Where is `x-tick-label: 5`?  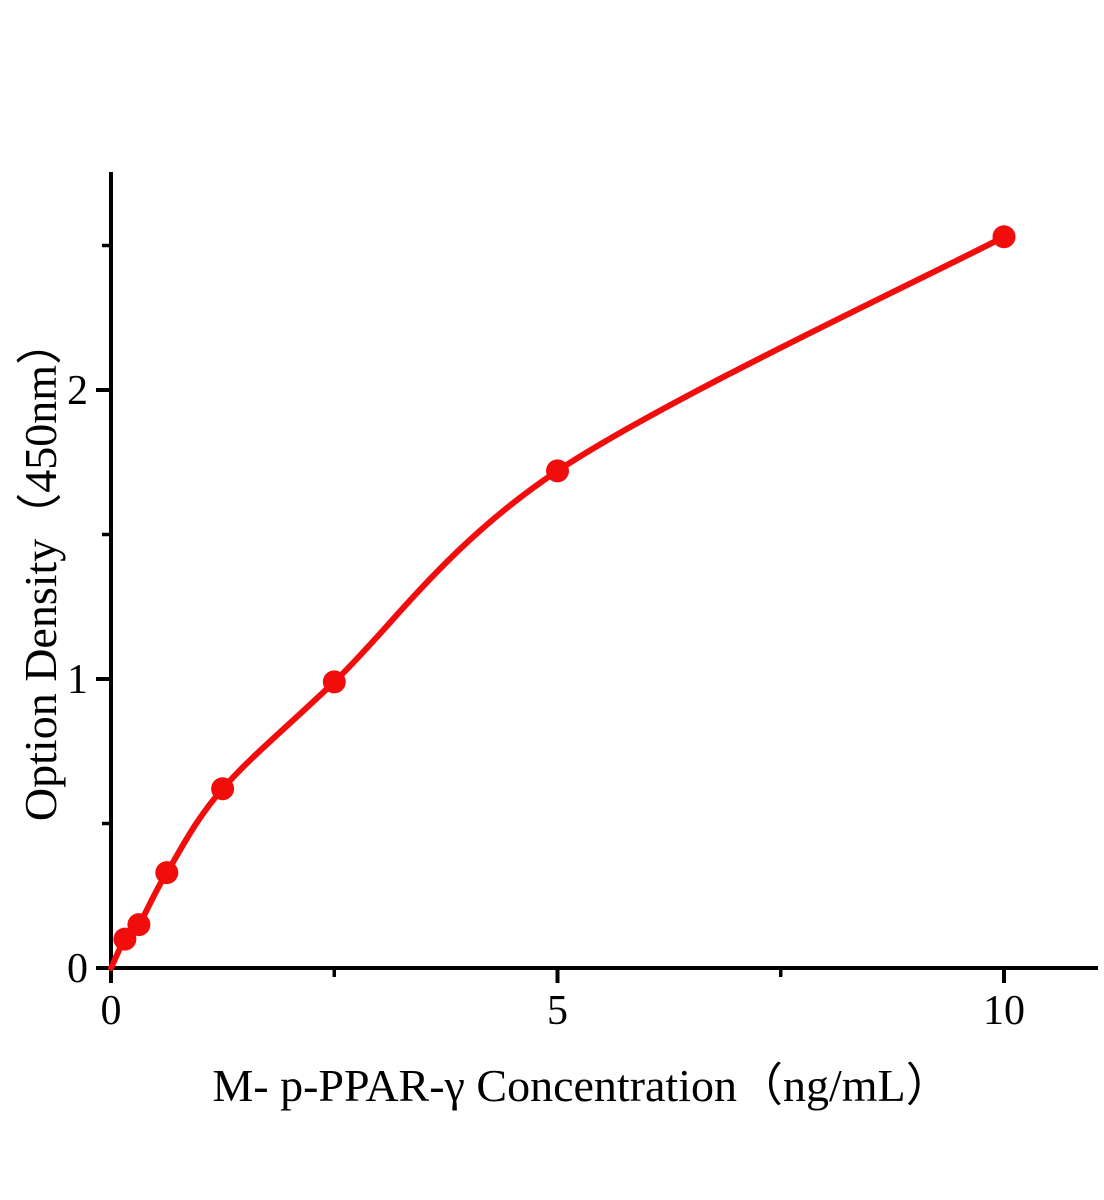
x-tick-label: 5 is located at coordinates (557, 1011).